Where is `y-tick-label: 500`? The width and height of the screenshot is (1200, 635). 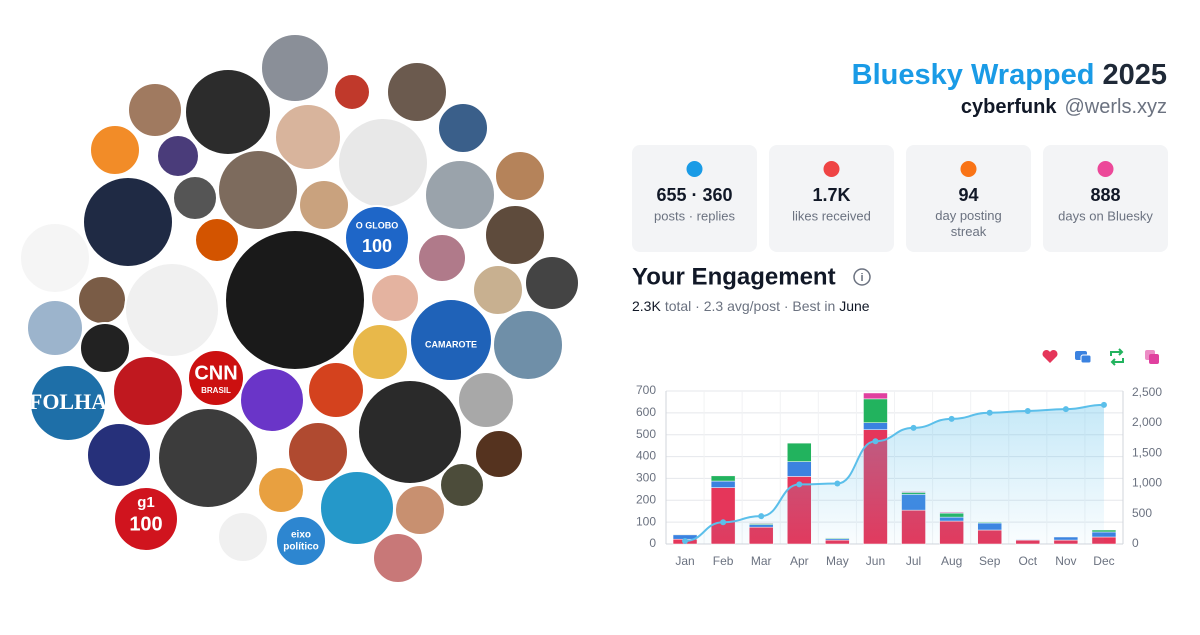 y-tick-label: 500 is located at coordinates (646, 434).